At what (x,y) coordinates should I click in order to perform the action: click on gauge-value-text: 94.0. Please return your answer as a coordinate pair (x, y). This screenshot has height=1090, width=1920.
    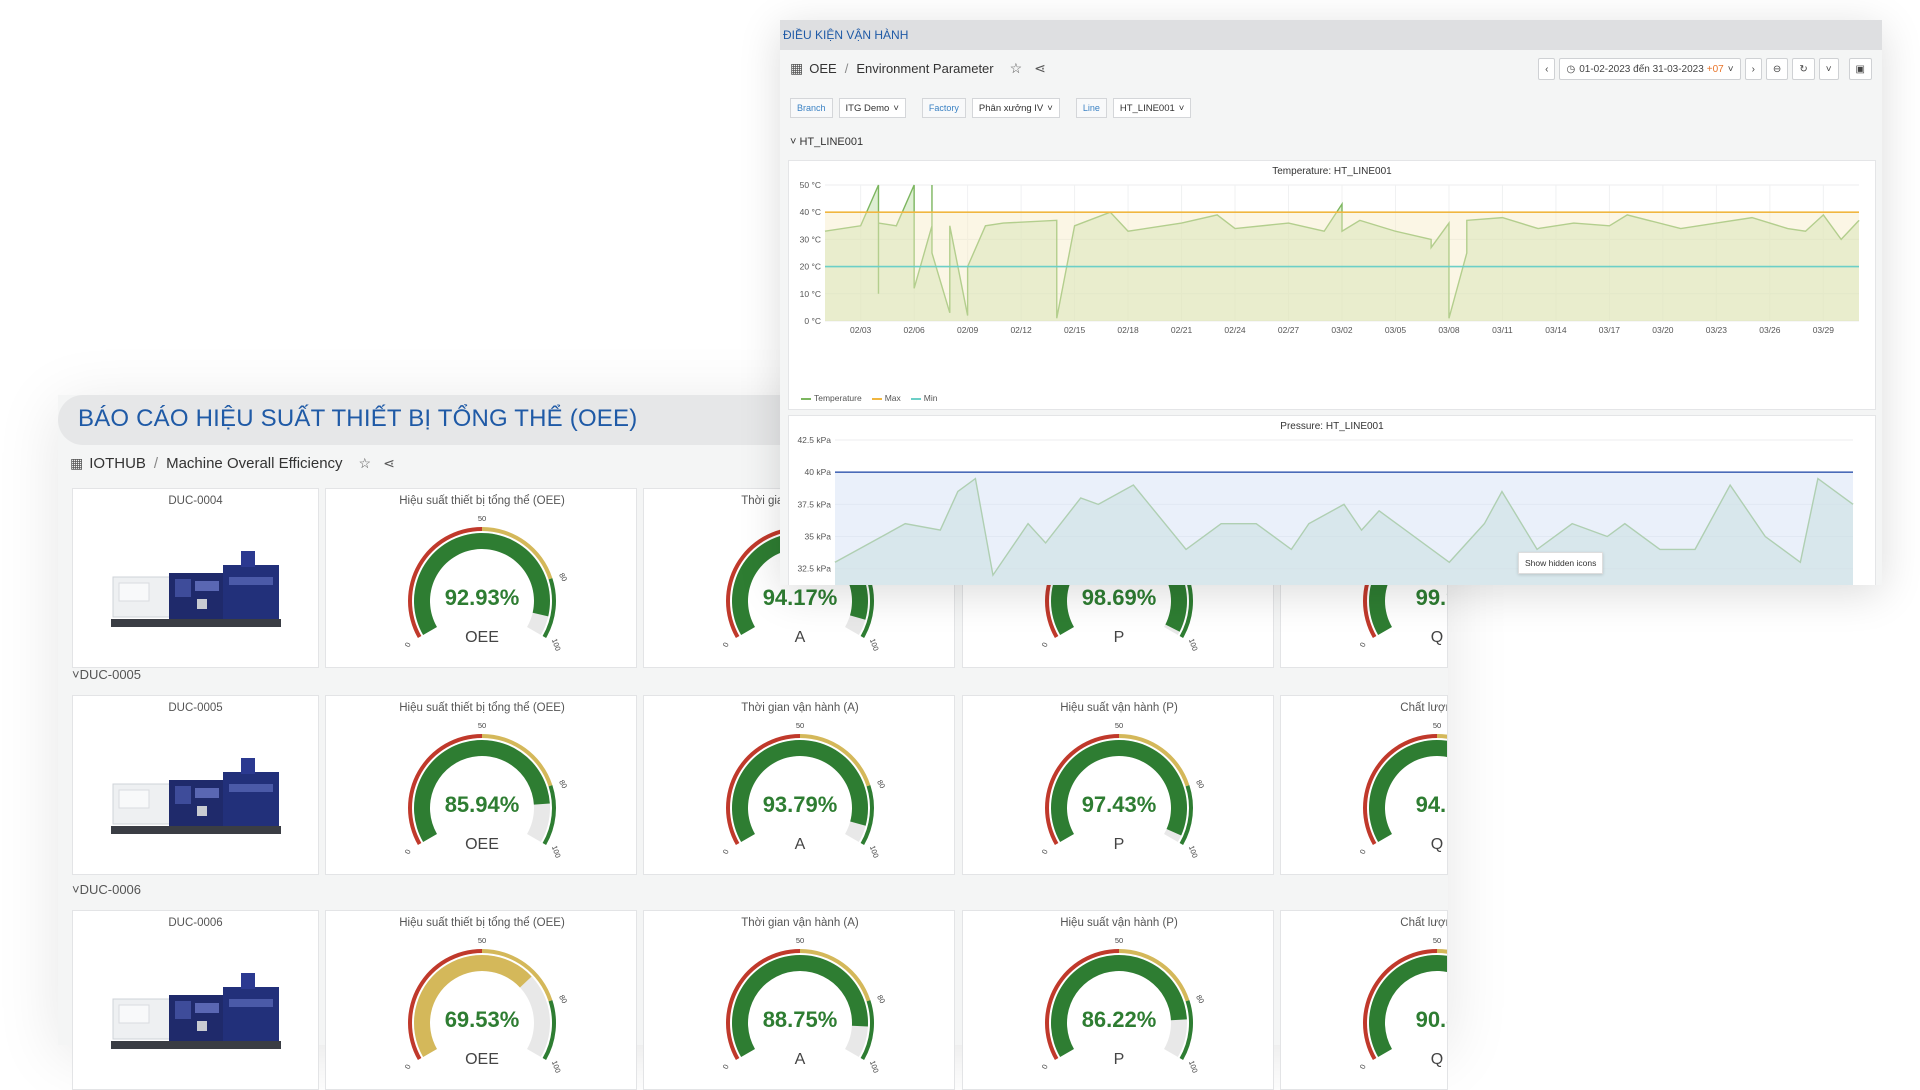
    Looking at the image, I should click on (1431, 804).